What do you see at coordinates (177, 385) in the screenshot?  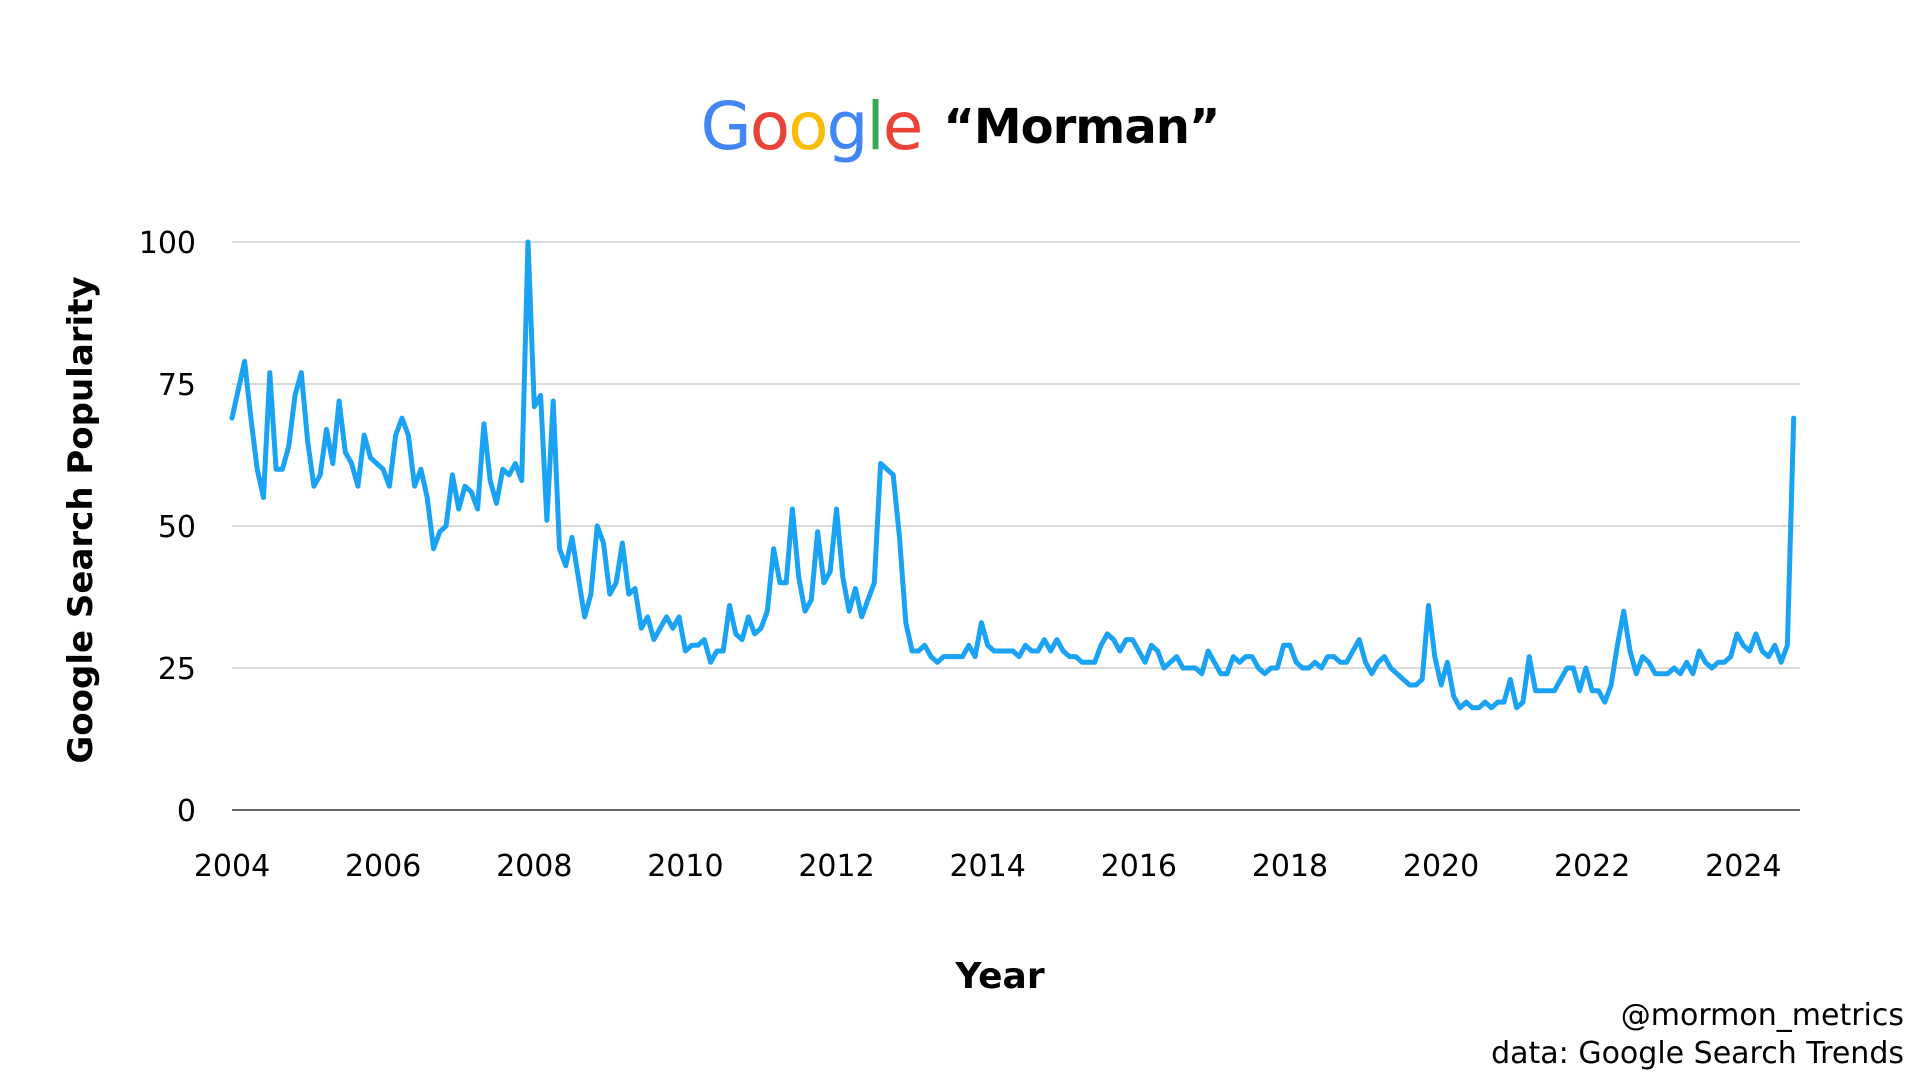 I see `y-tick-label: 75` at bounding box center [177, 385].